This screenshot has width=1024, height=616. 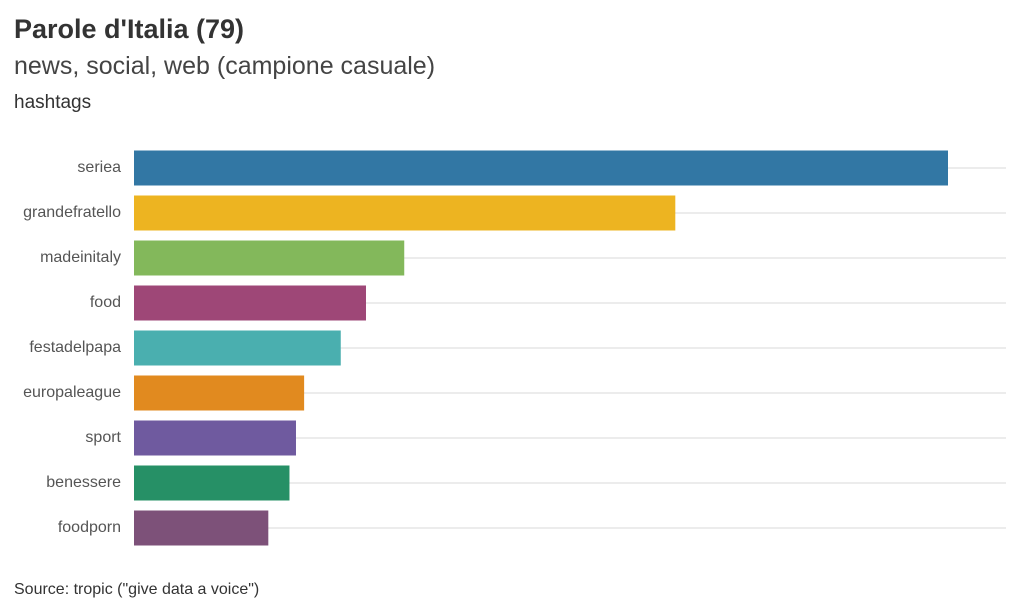 What do you see at coordinates (225, 66) in the screenshot?
I see `chart-subtitle: news, social, web (campione casuale)` at bounding box center [225, 66].